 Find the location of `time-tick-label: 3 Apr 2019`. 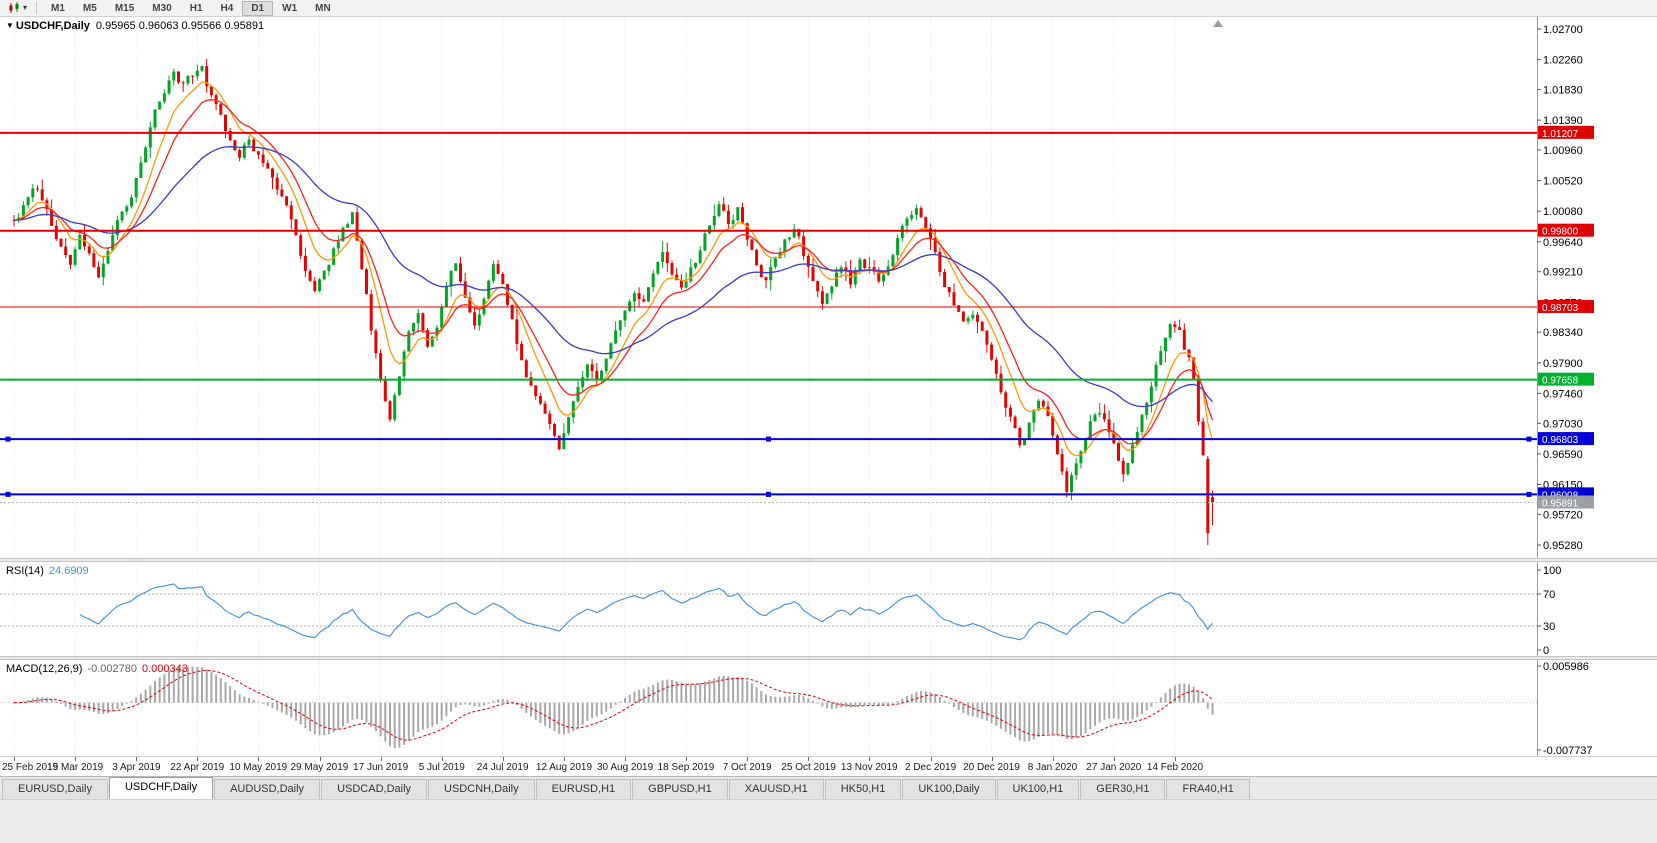

time-tick-label: 3 Apr 2019 is located at coordinates (136, 767).